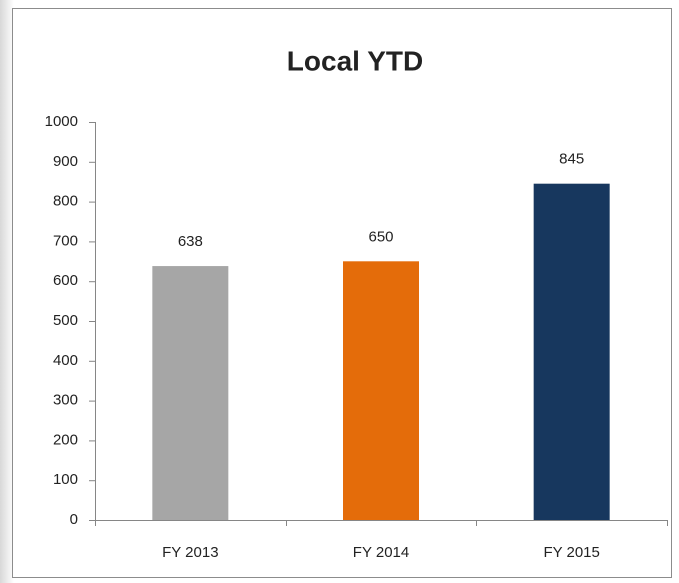 The height and width of the screenshot is (583, 679). I want to click on x-tick-label: FY 2015, so click(571, 552).